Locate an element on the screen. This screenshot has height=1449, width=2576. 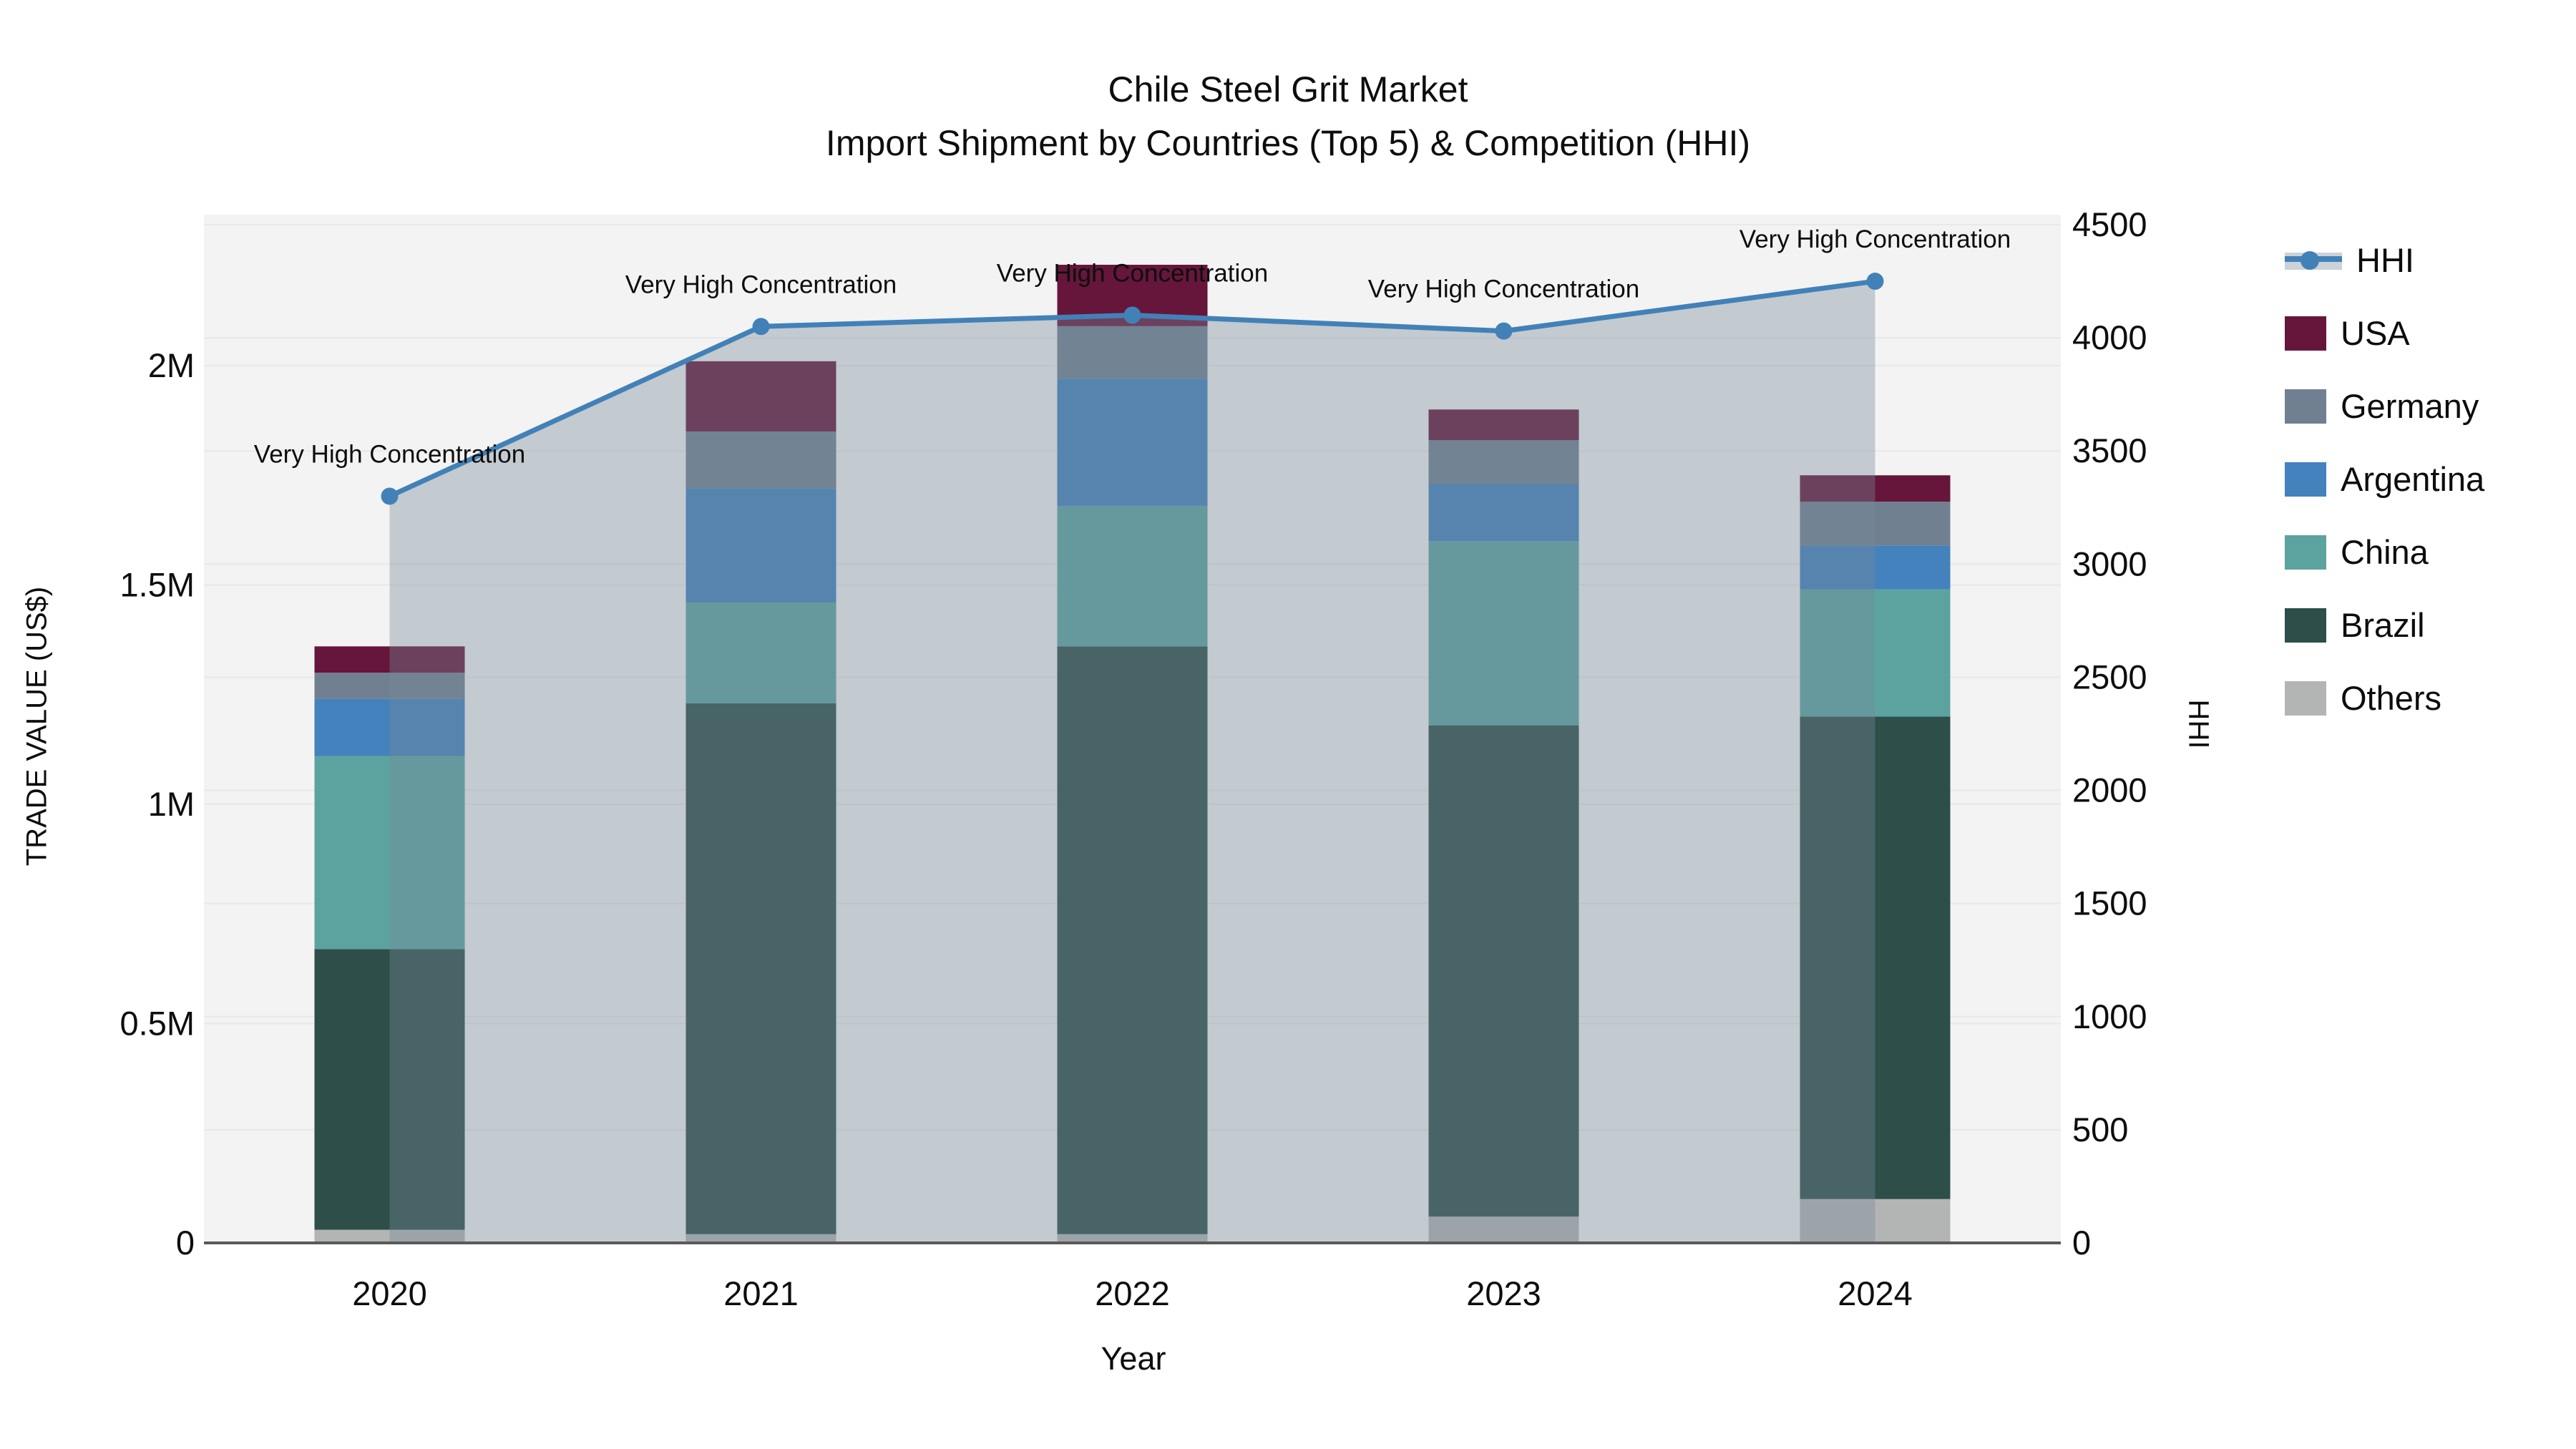
y-right-tick-4500: 4500 is located at coordinates (2109, 224).